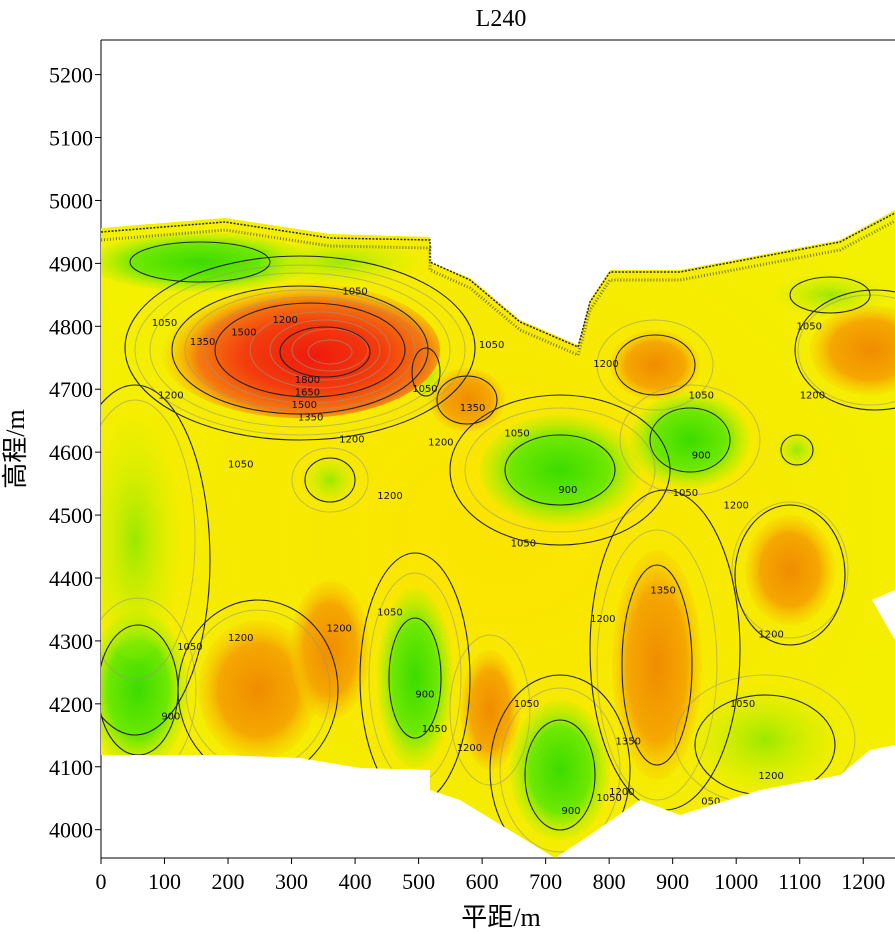 Image resolution: width=895 pixels, height=934 pixels. Describe the element at coordinates (736, 881) in the screenshot. I see `x-tick-label: 1000` at that location.